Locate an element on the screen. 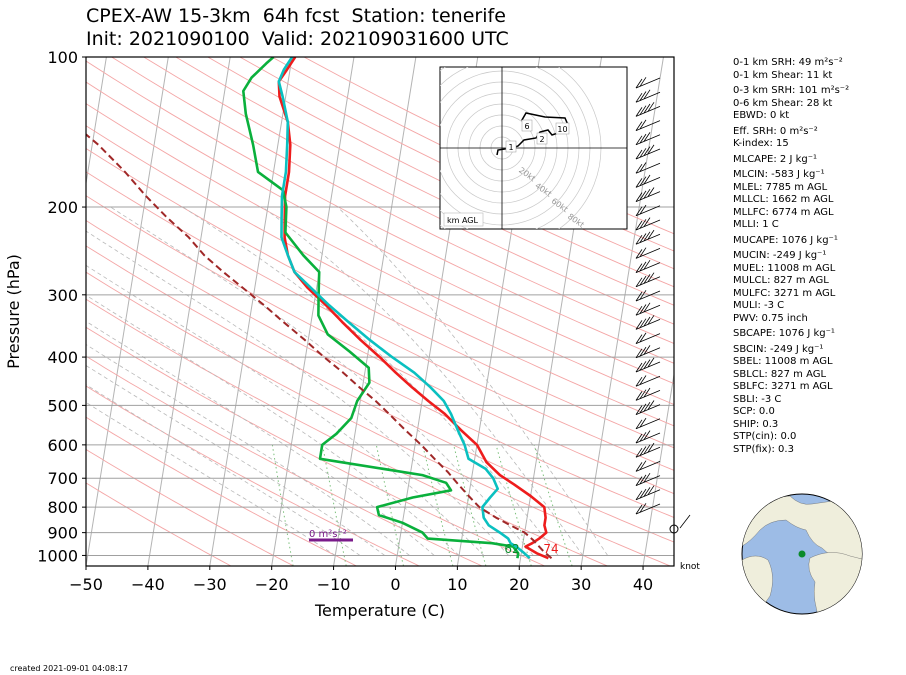 This screenshot has width=906, height=675. x-tick-label: −20 is located at coordinates (272, 584).